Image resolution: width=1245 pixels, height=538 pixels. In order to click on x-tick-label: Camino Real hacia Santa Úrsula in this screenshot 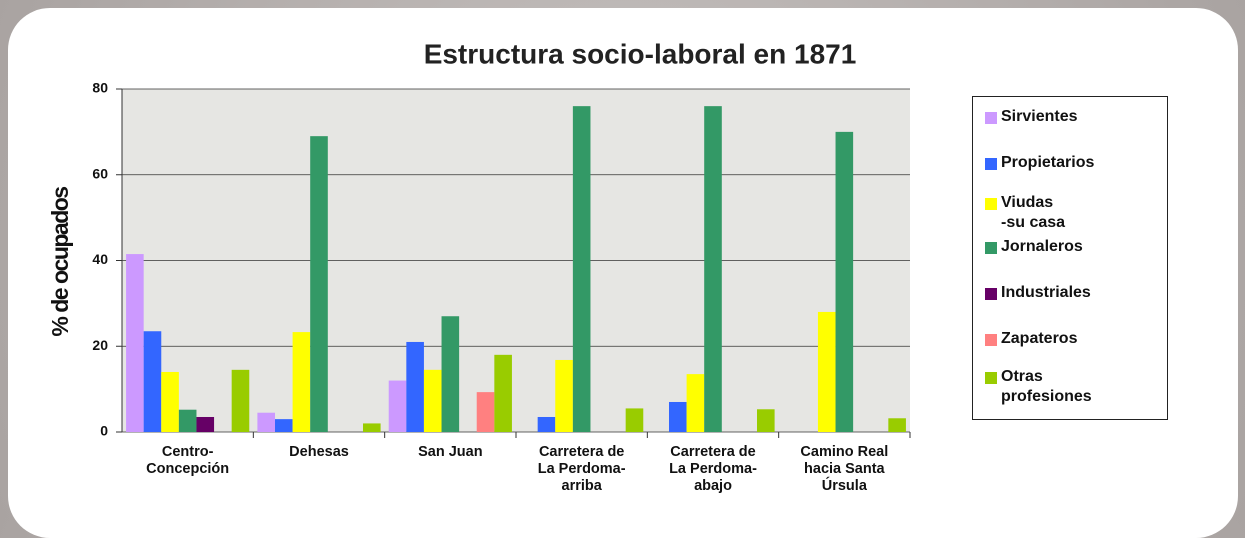, I will do `click(844, 469)`.